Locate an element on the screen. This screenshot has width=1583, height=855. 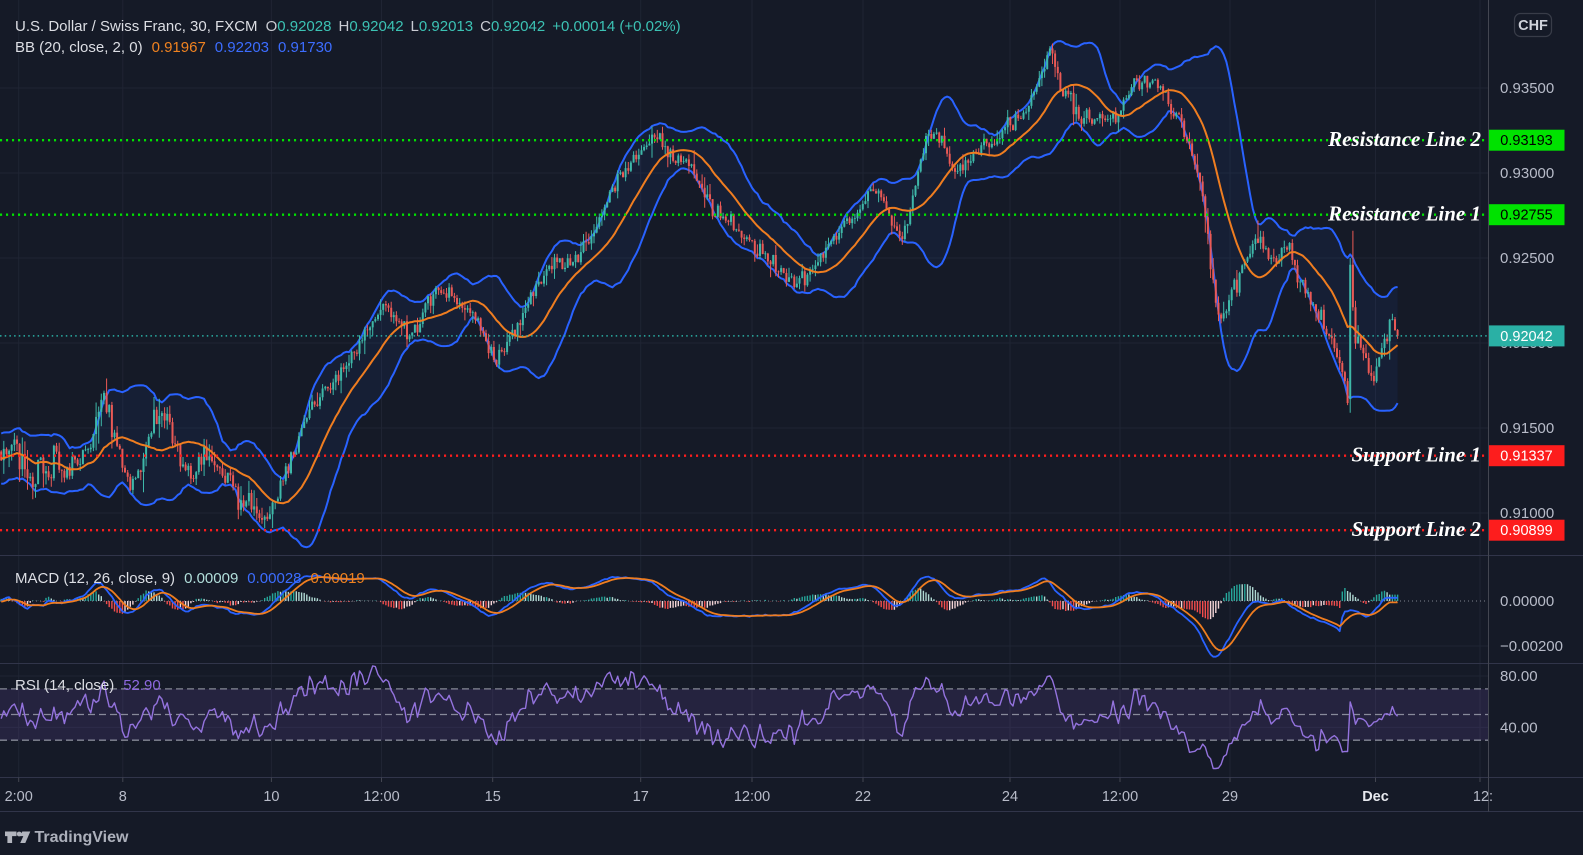
svg-text: 0.93000 is located at coordinates (1527, 173).